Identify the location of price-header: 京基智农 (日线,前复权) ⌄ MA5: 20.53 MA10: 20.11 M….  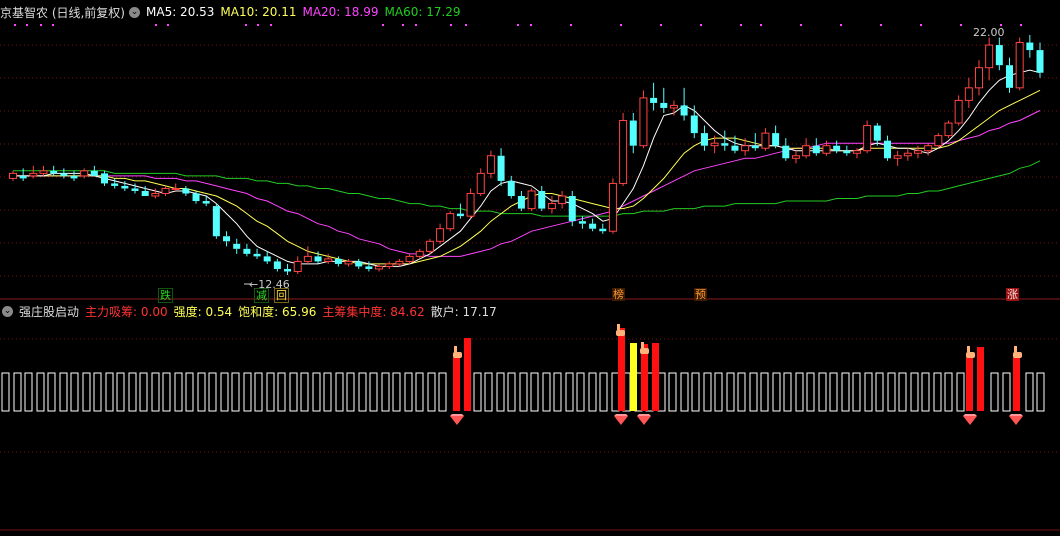
(233, 12).